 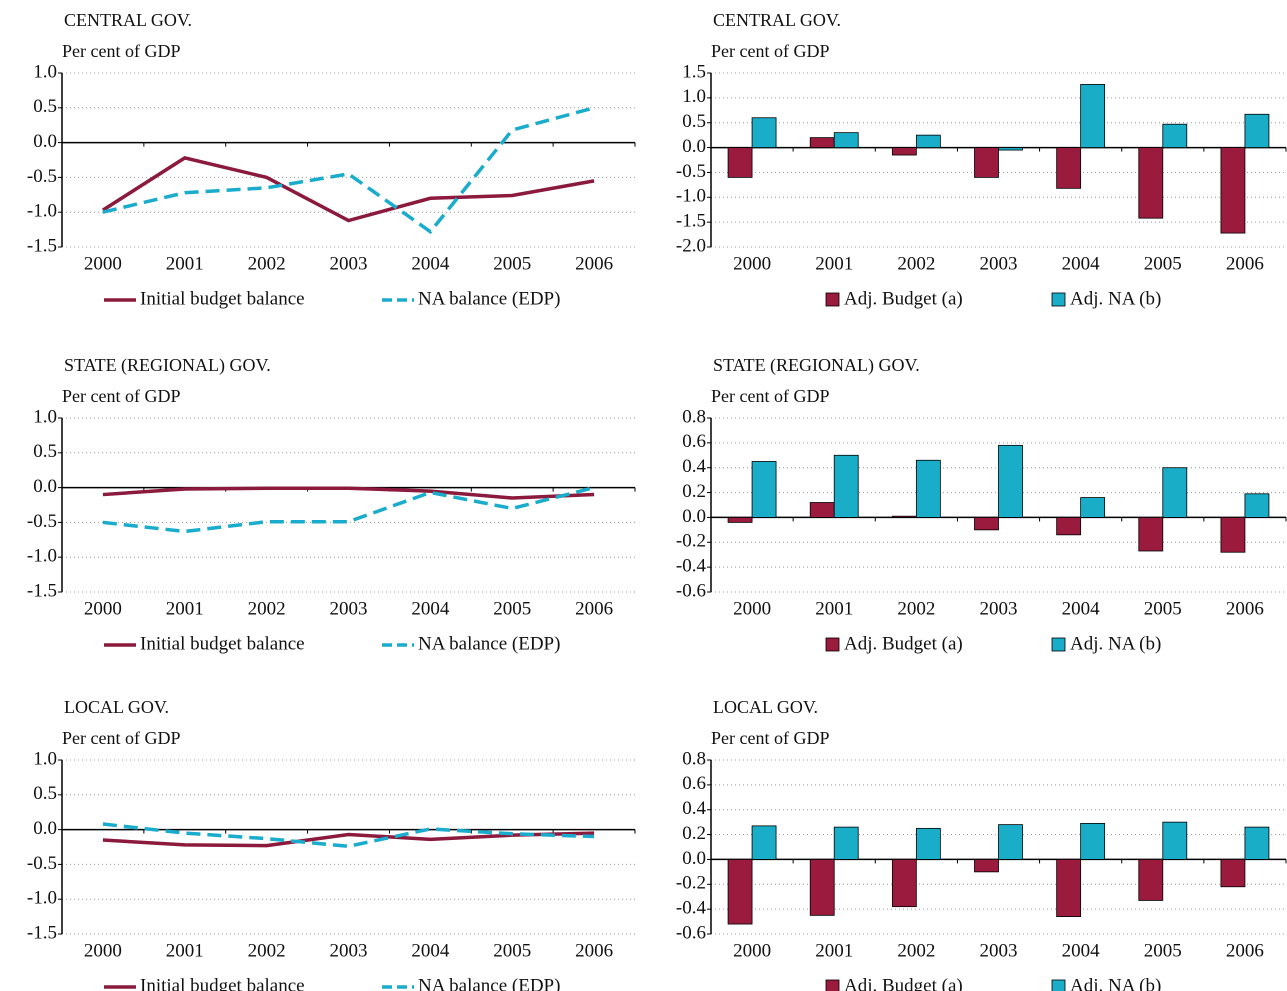 What do you see at coordinates (816, 365) in the screenshot?
I see `chart-title: STATE (REGIONAL) GOV.` at bounding box center [816, 365].